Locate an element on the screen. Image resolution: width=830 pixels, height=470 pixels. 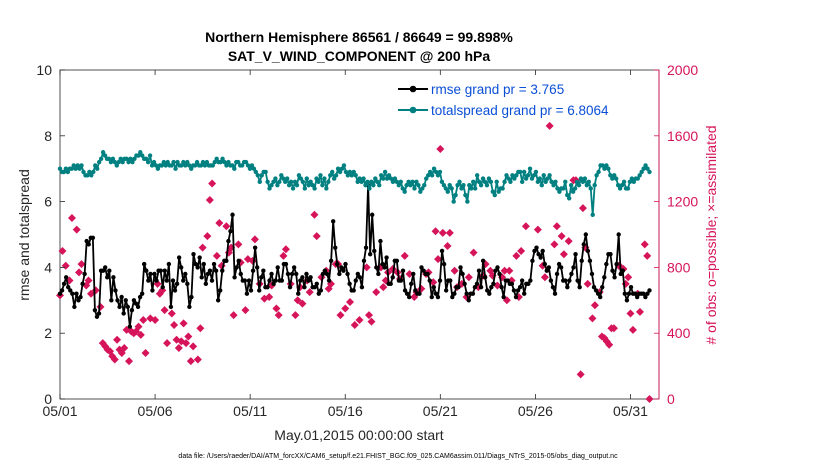
x-axis-label: May.01,2015 00:00:00 start is located at coordinates (359, 435).